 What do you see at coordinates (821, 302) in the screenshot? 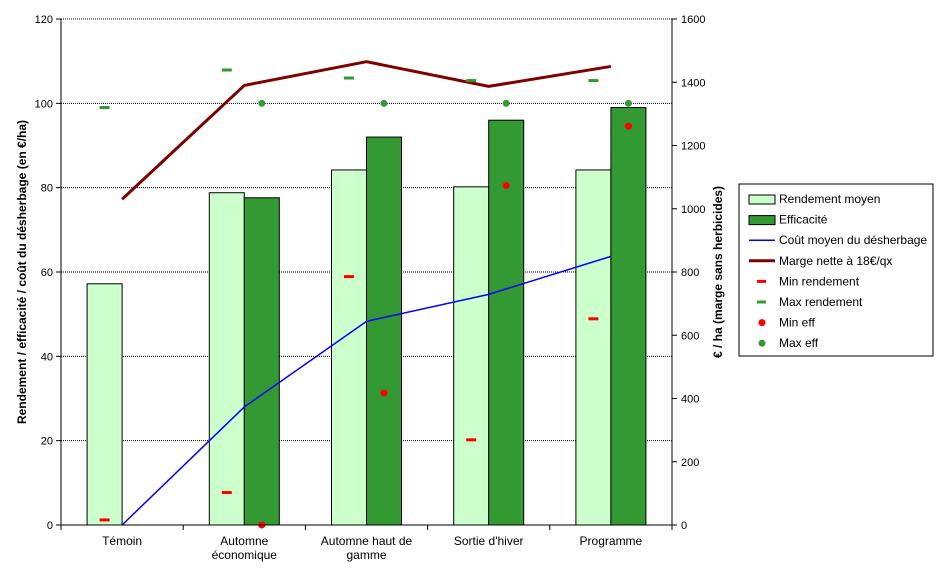
I see `legend-label: Max rendement` at bounding box center [821, 302].